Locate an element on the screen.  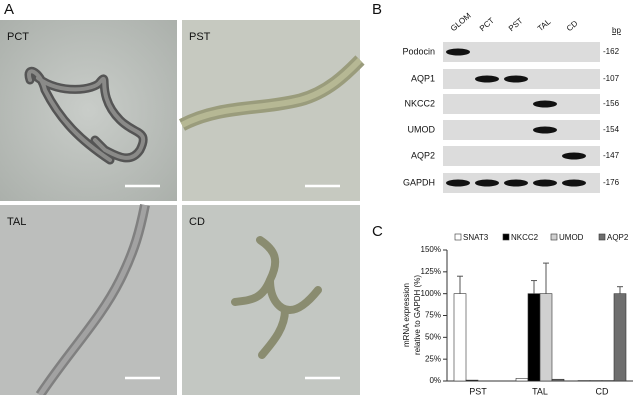
panel-label: C is located at coordinates (377, 231).